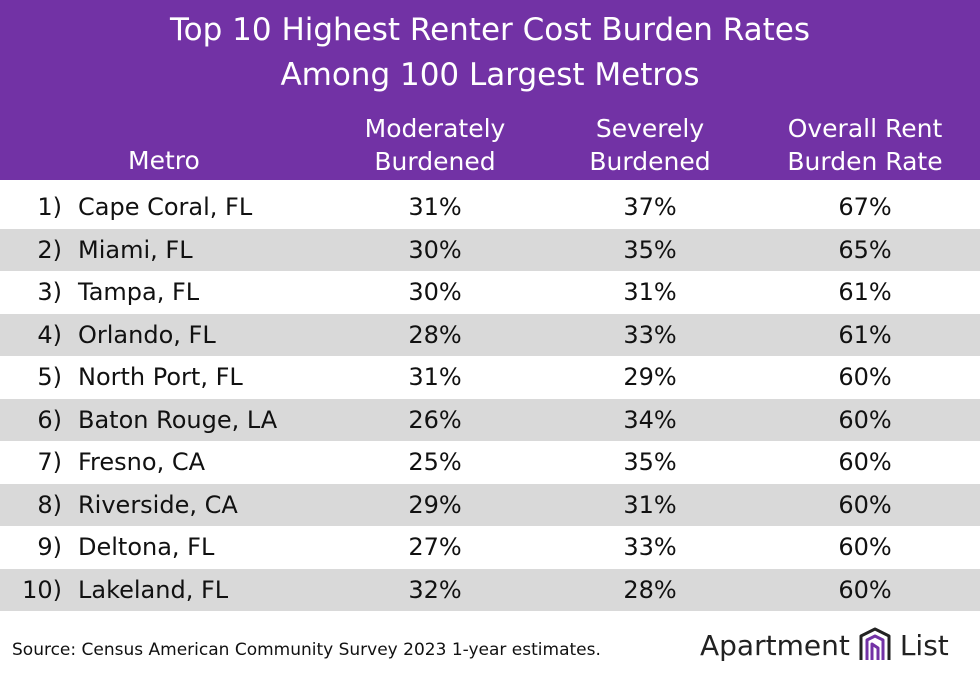 The height and width of the screenshot is (683, 980). What do you see at coordinates (490, 504) in the screenshot?
I see `table-row: 8) Riverside, CA 29% 31% 60%` at bounding box center [490, 504].